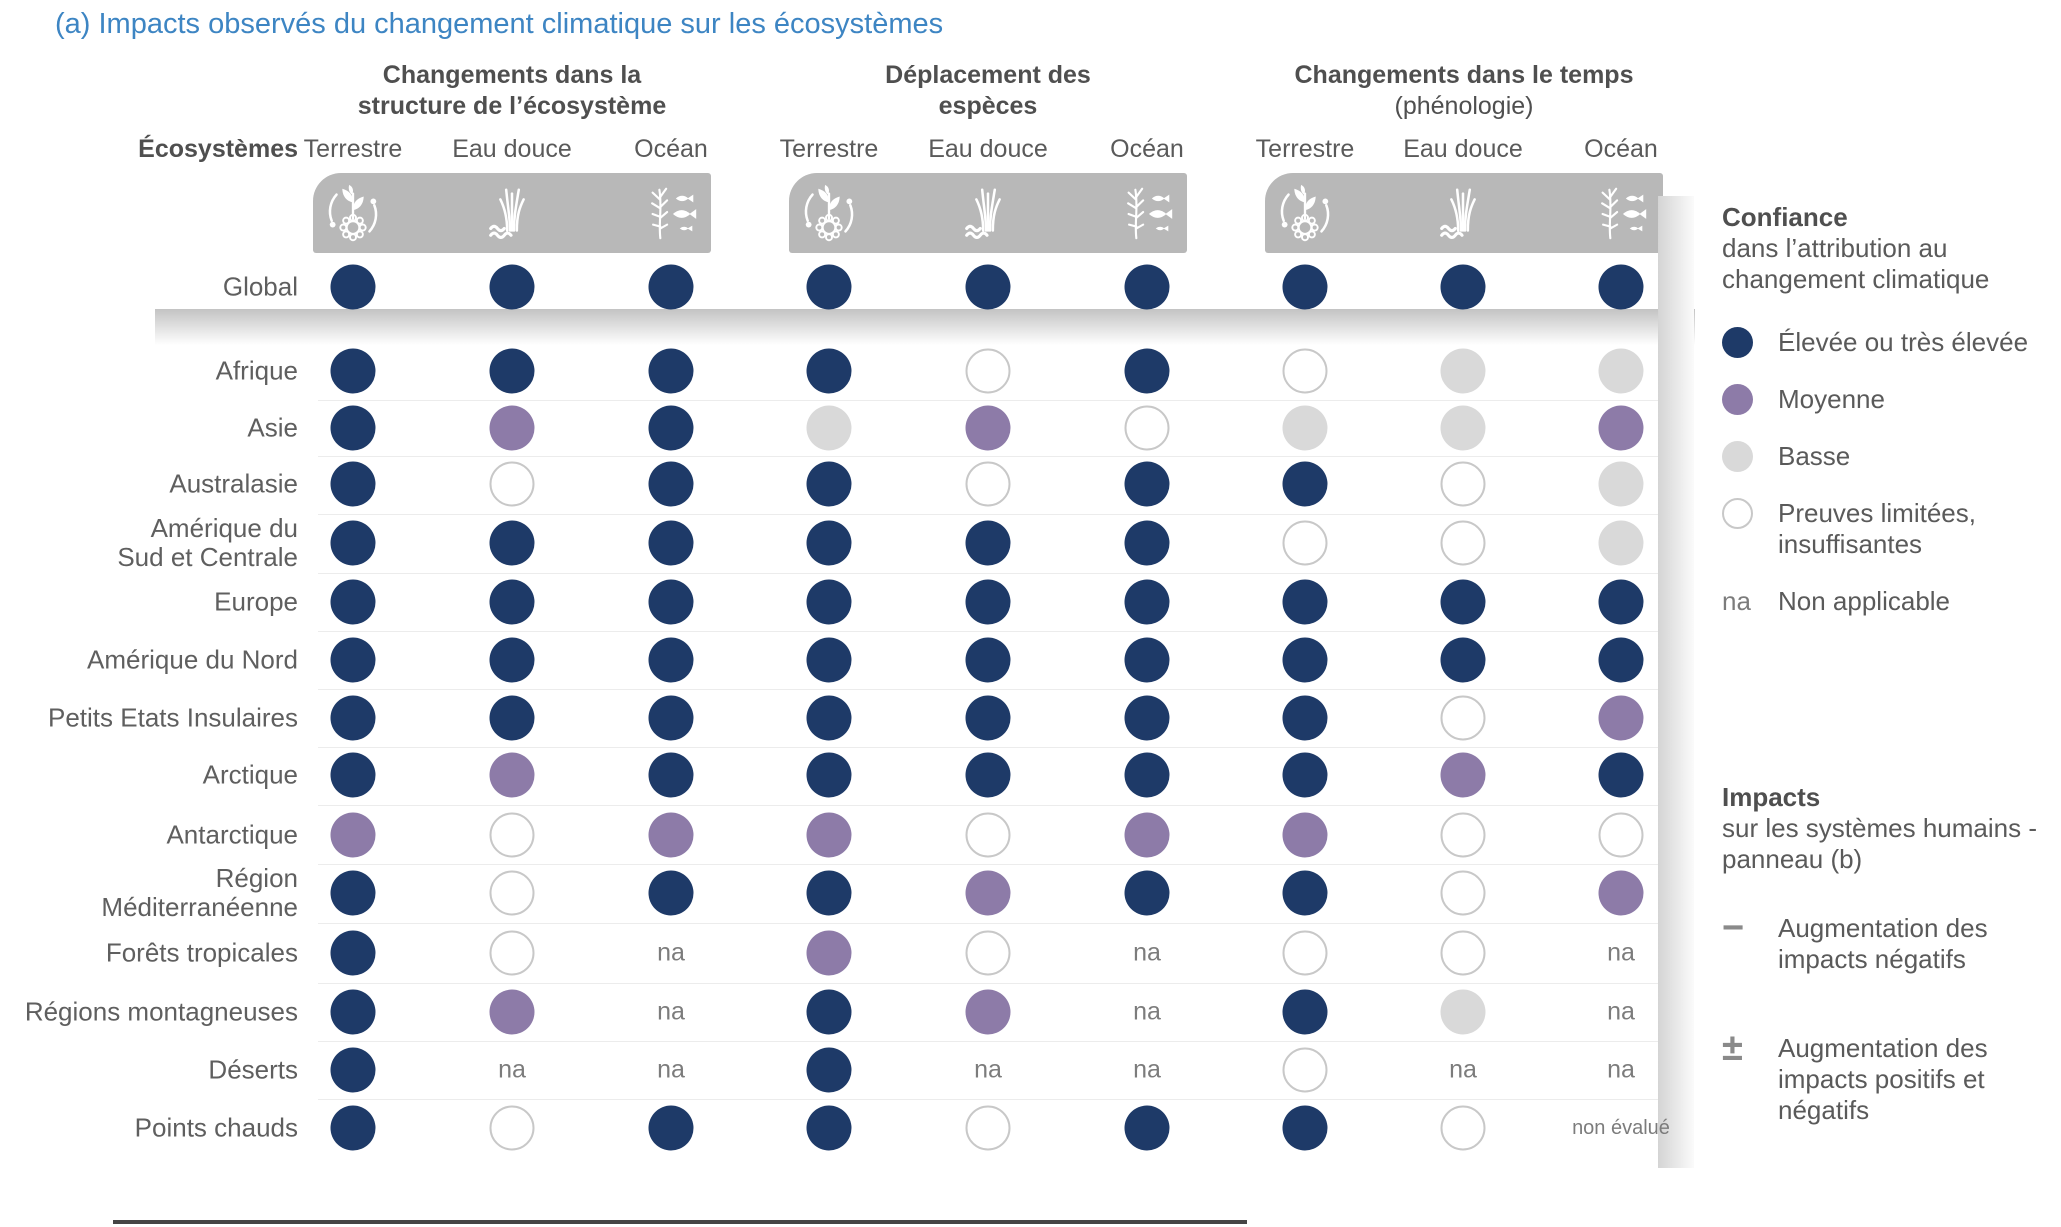  What do you see at coordinates (272, 427) in the screenshot?
I see `row-label: Asie` at bounding box center [272, 427].